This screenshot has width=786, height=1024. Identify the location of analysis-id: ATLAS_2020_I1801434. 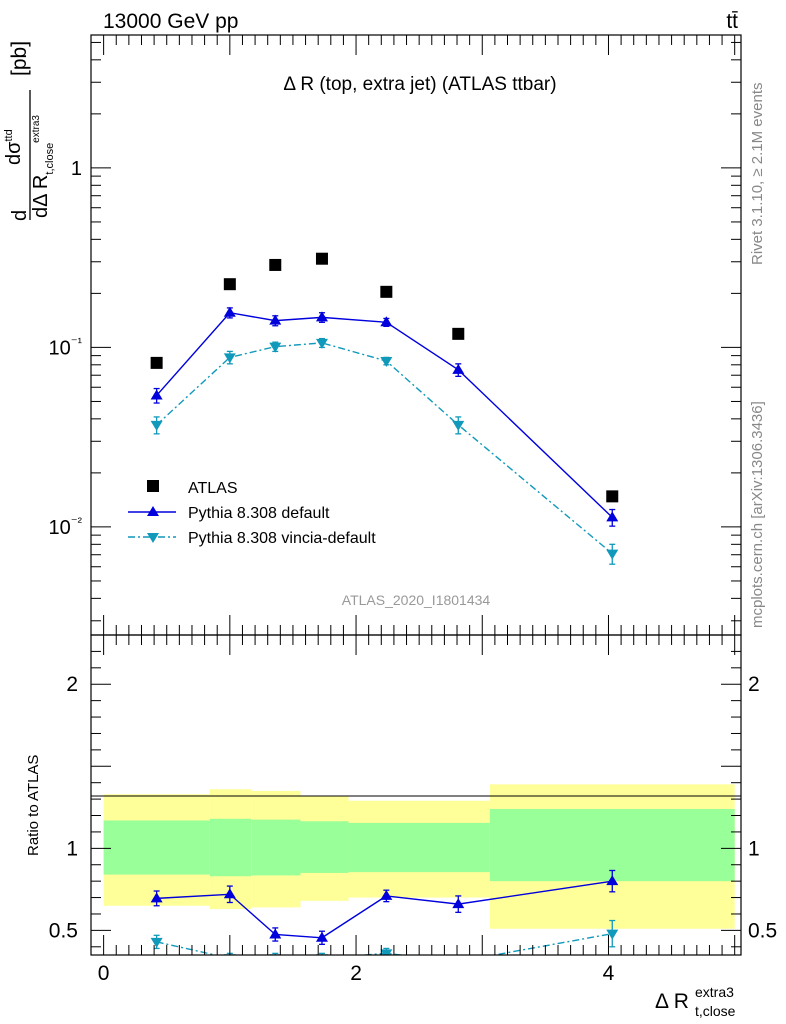
(416, 600).